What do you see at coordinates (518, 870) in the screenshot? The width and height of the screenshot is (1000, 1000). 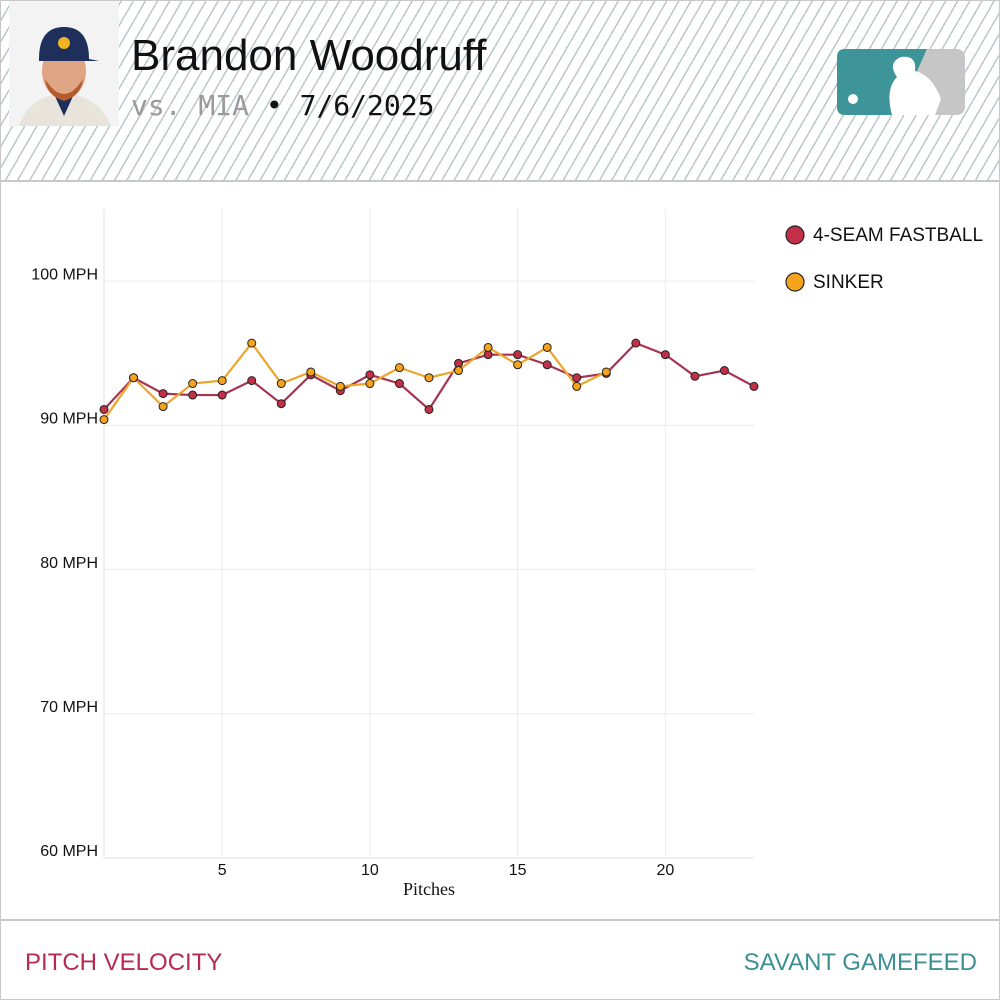 I see `x-tick-label: 15` at bounding box center [518, 870].